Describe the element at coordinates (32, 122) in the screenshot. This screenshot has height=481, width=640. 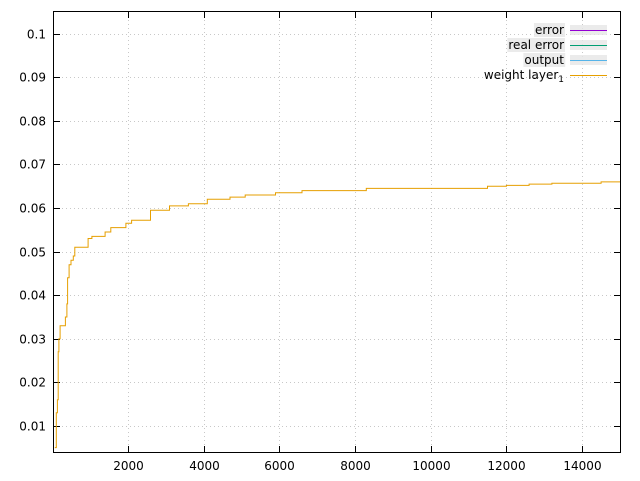
I see `y-tick-label: 0.08` at that location.